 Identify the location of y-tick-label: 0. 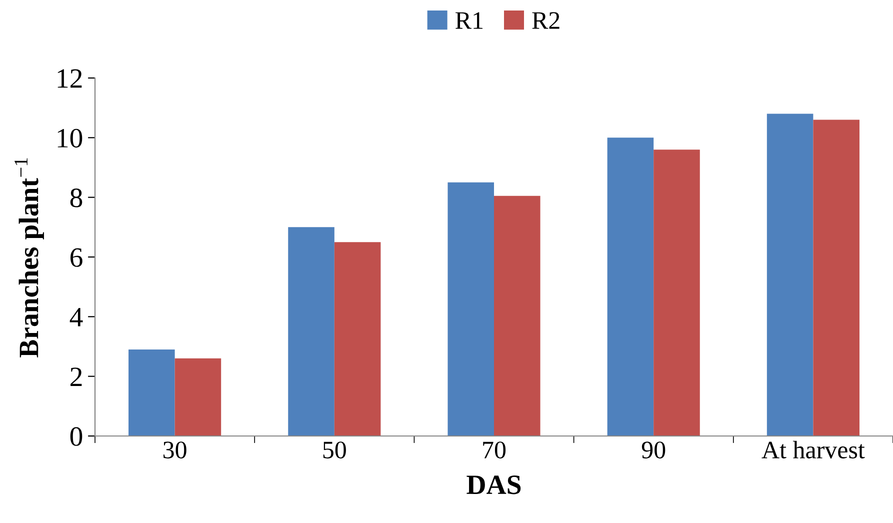
(76, 436).